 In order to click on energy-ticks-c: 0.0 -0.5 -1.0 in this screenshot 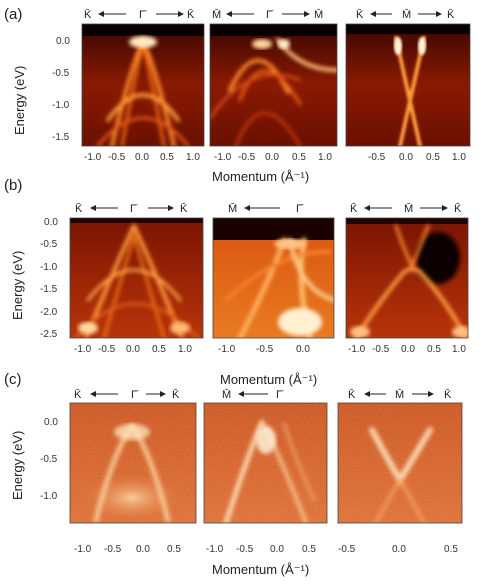, I will do `click(49, 459)`.